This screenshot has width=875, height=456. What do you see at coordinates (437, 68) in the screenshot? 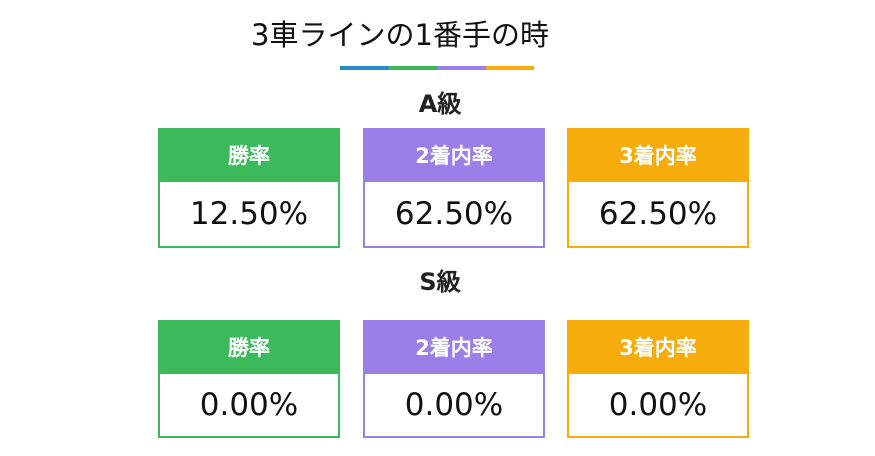
I see `title-underline` at bounding box center [437, 68].